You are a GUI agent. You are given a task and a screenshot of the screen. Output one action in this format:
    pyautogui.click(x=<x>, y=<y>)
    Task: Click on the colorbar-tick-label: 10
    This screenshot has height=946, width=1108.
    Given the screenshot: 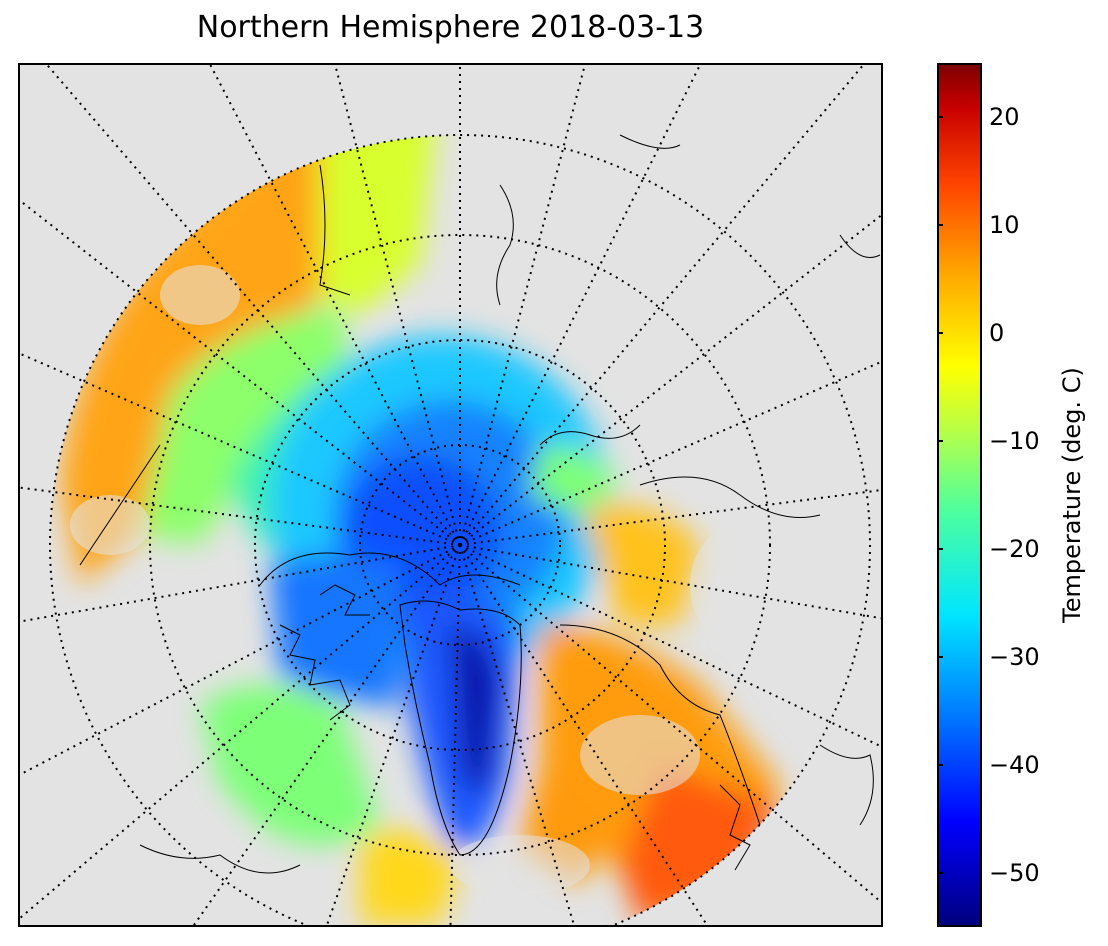 What is the action you would take?
    pyautogui.click(x=1004, y=225)
    